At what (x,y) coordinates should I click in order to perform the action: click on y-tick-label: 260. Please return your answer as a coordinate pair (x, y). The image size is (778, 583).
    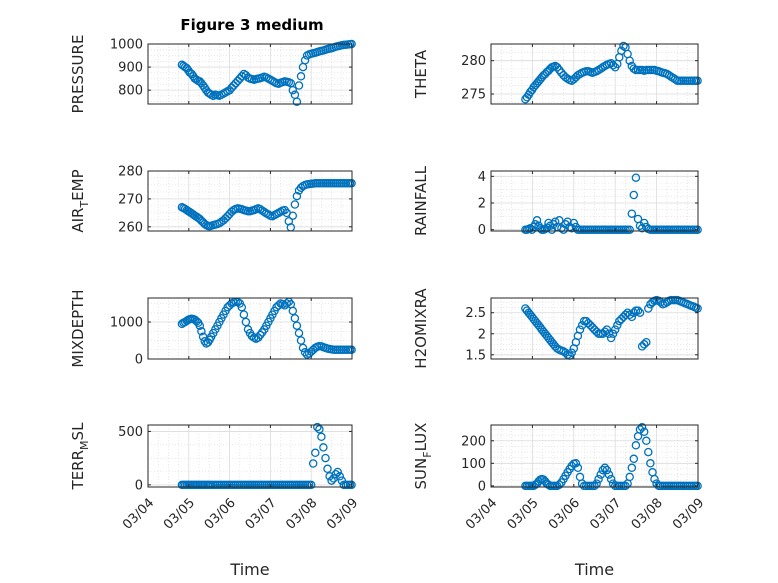
    Looking at the image, I should click on (130, 227).